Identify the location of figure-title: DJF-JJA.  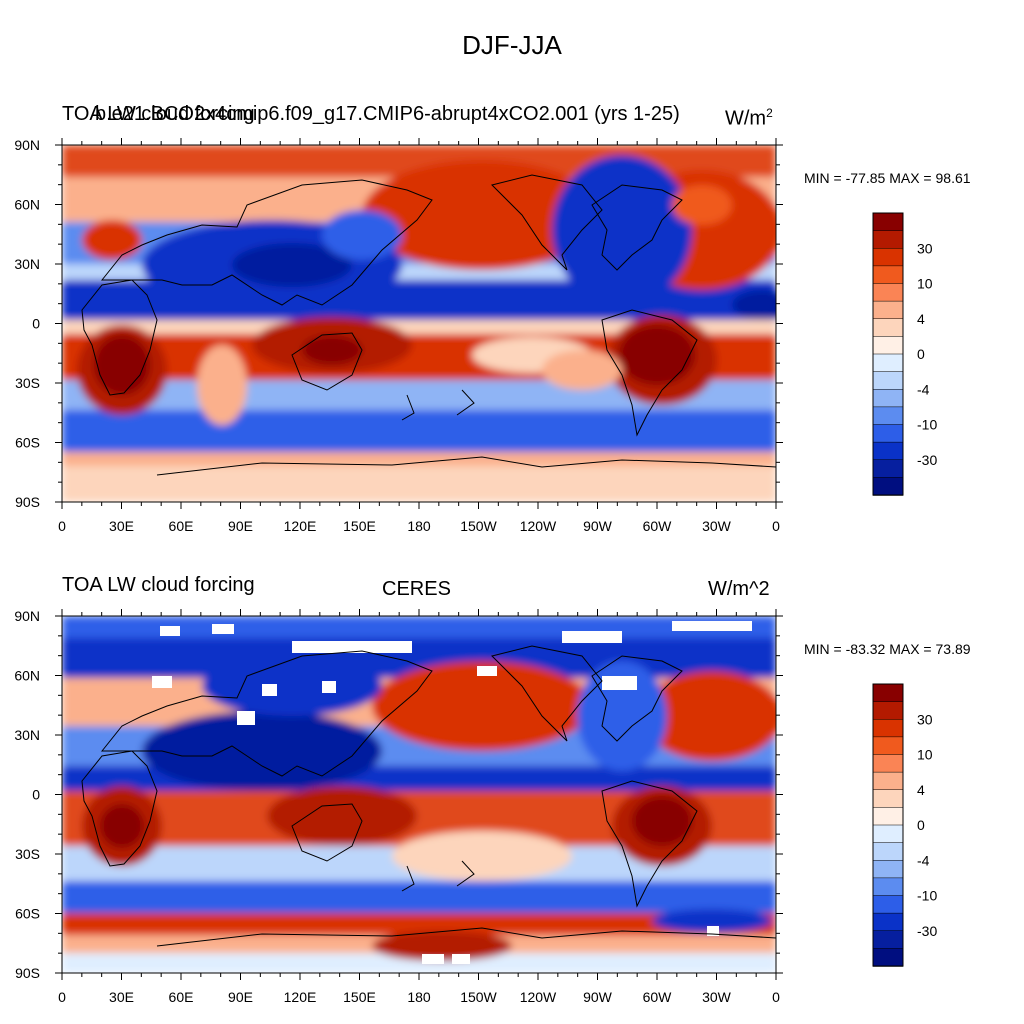
(512, 45).